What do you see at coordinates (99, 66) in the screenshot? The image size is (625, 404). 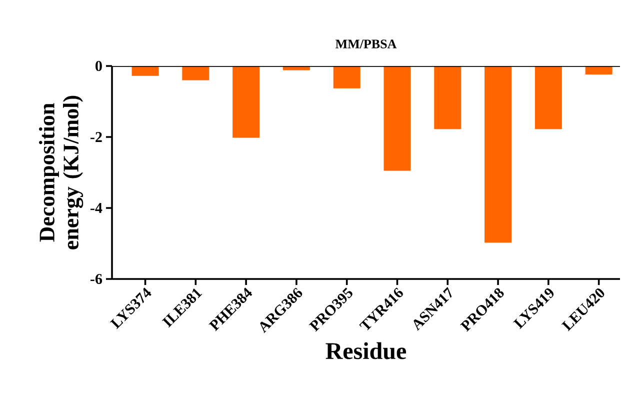 I see `y-tick-label: 0` at bounding box center [99, 66].